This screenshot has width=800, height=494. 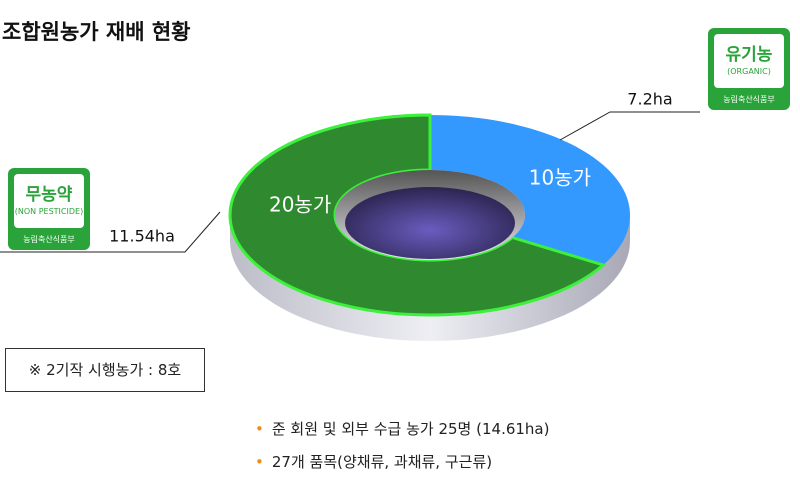 I want to click on badge-subtitle: (ORGANIC), so click(x=749, y=71).